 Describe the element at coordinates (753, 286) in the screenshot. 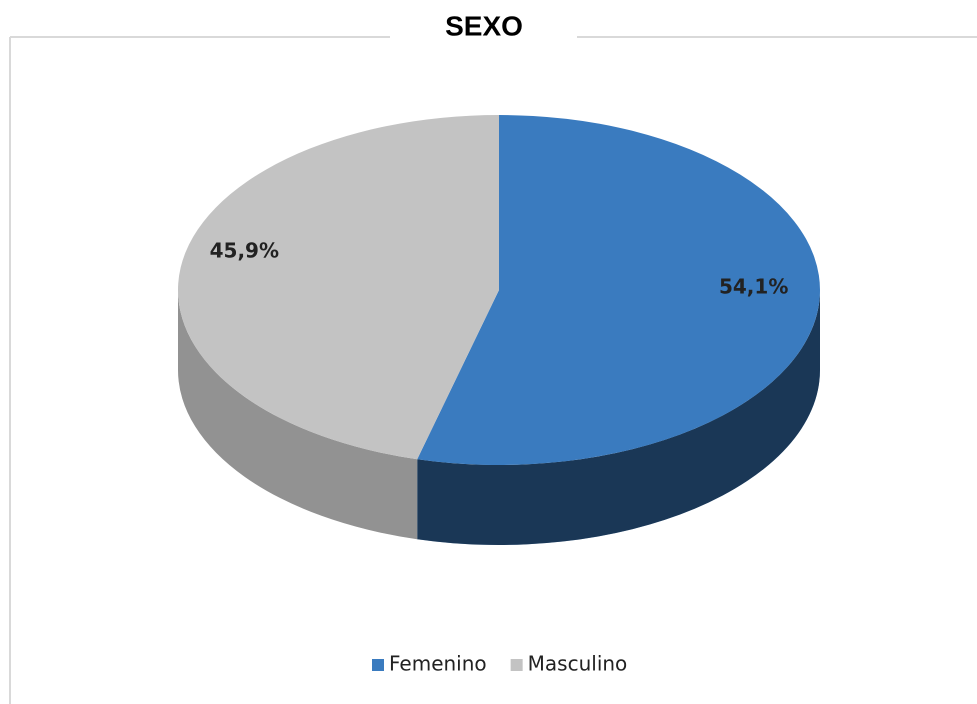

I see `data-label: 54,1%` at that location.